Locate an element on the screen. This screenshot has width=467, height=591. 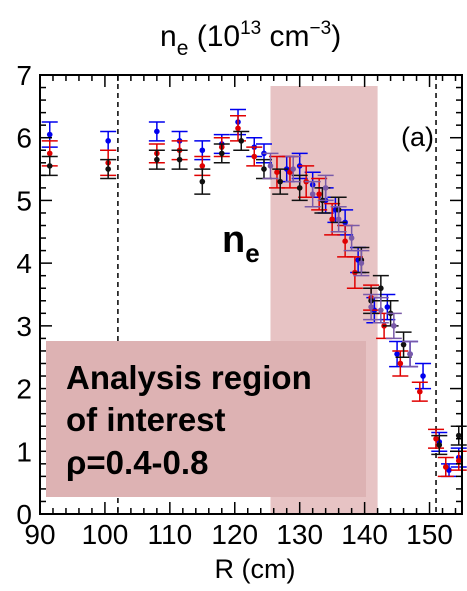
panel-label: (a) is located at coordinates (417, 137).